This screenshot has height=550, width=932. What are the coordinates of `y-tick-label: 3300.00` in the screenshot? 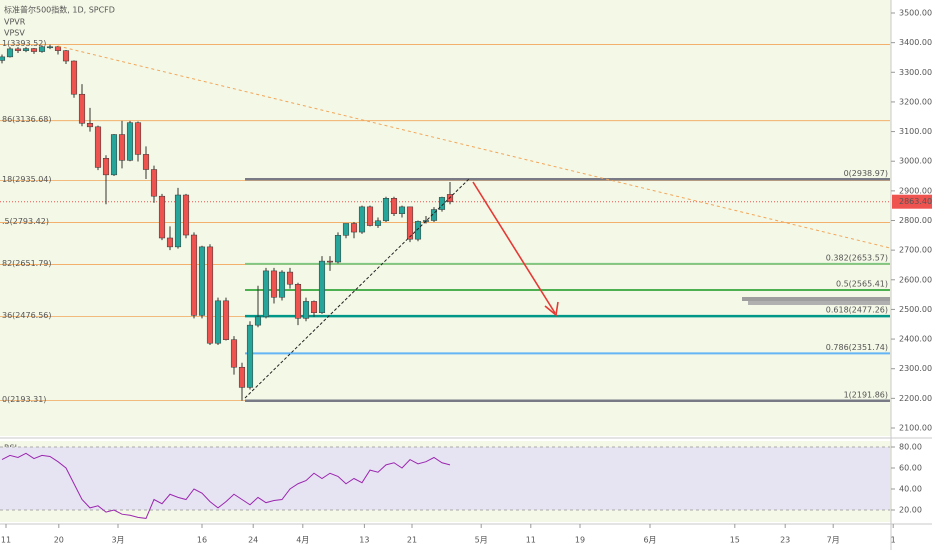 It's located at (915, 72).